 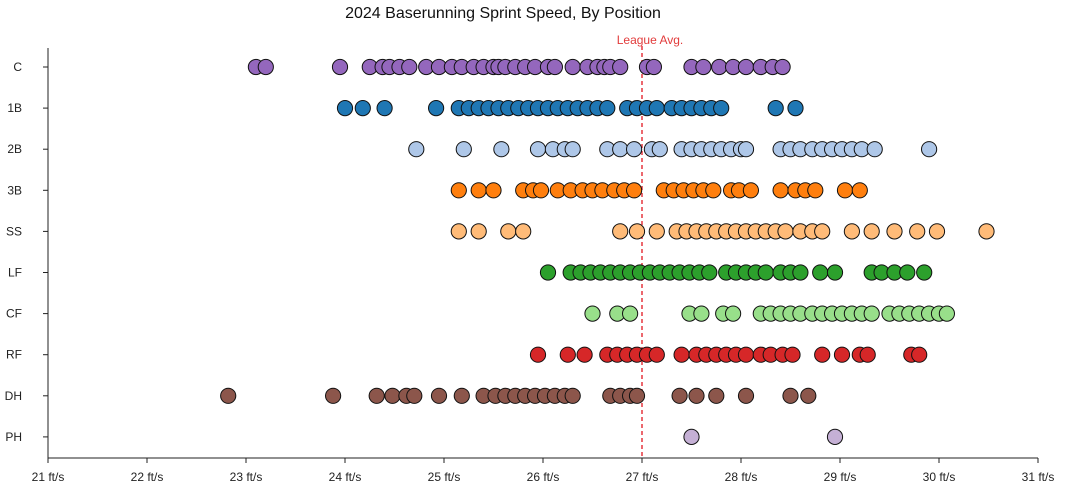 I want to click on x-tick-label: 30 ft/s, so click(x=939, y=477).